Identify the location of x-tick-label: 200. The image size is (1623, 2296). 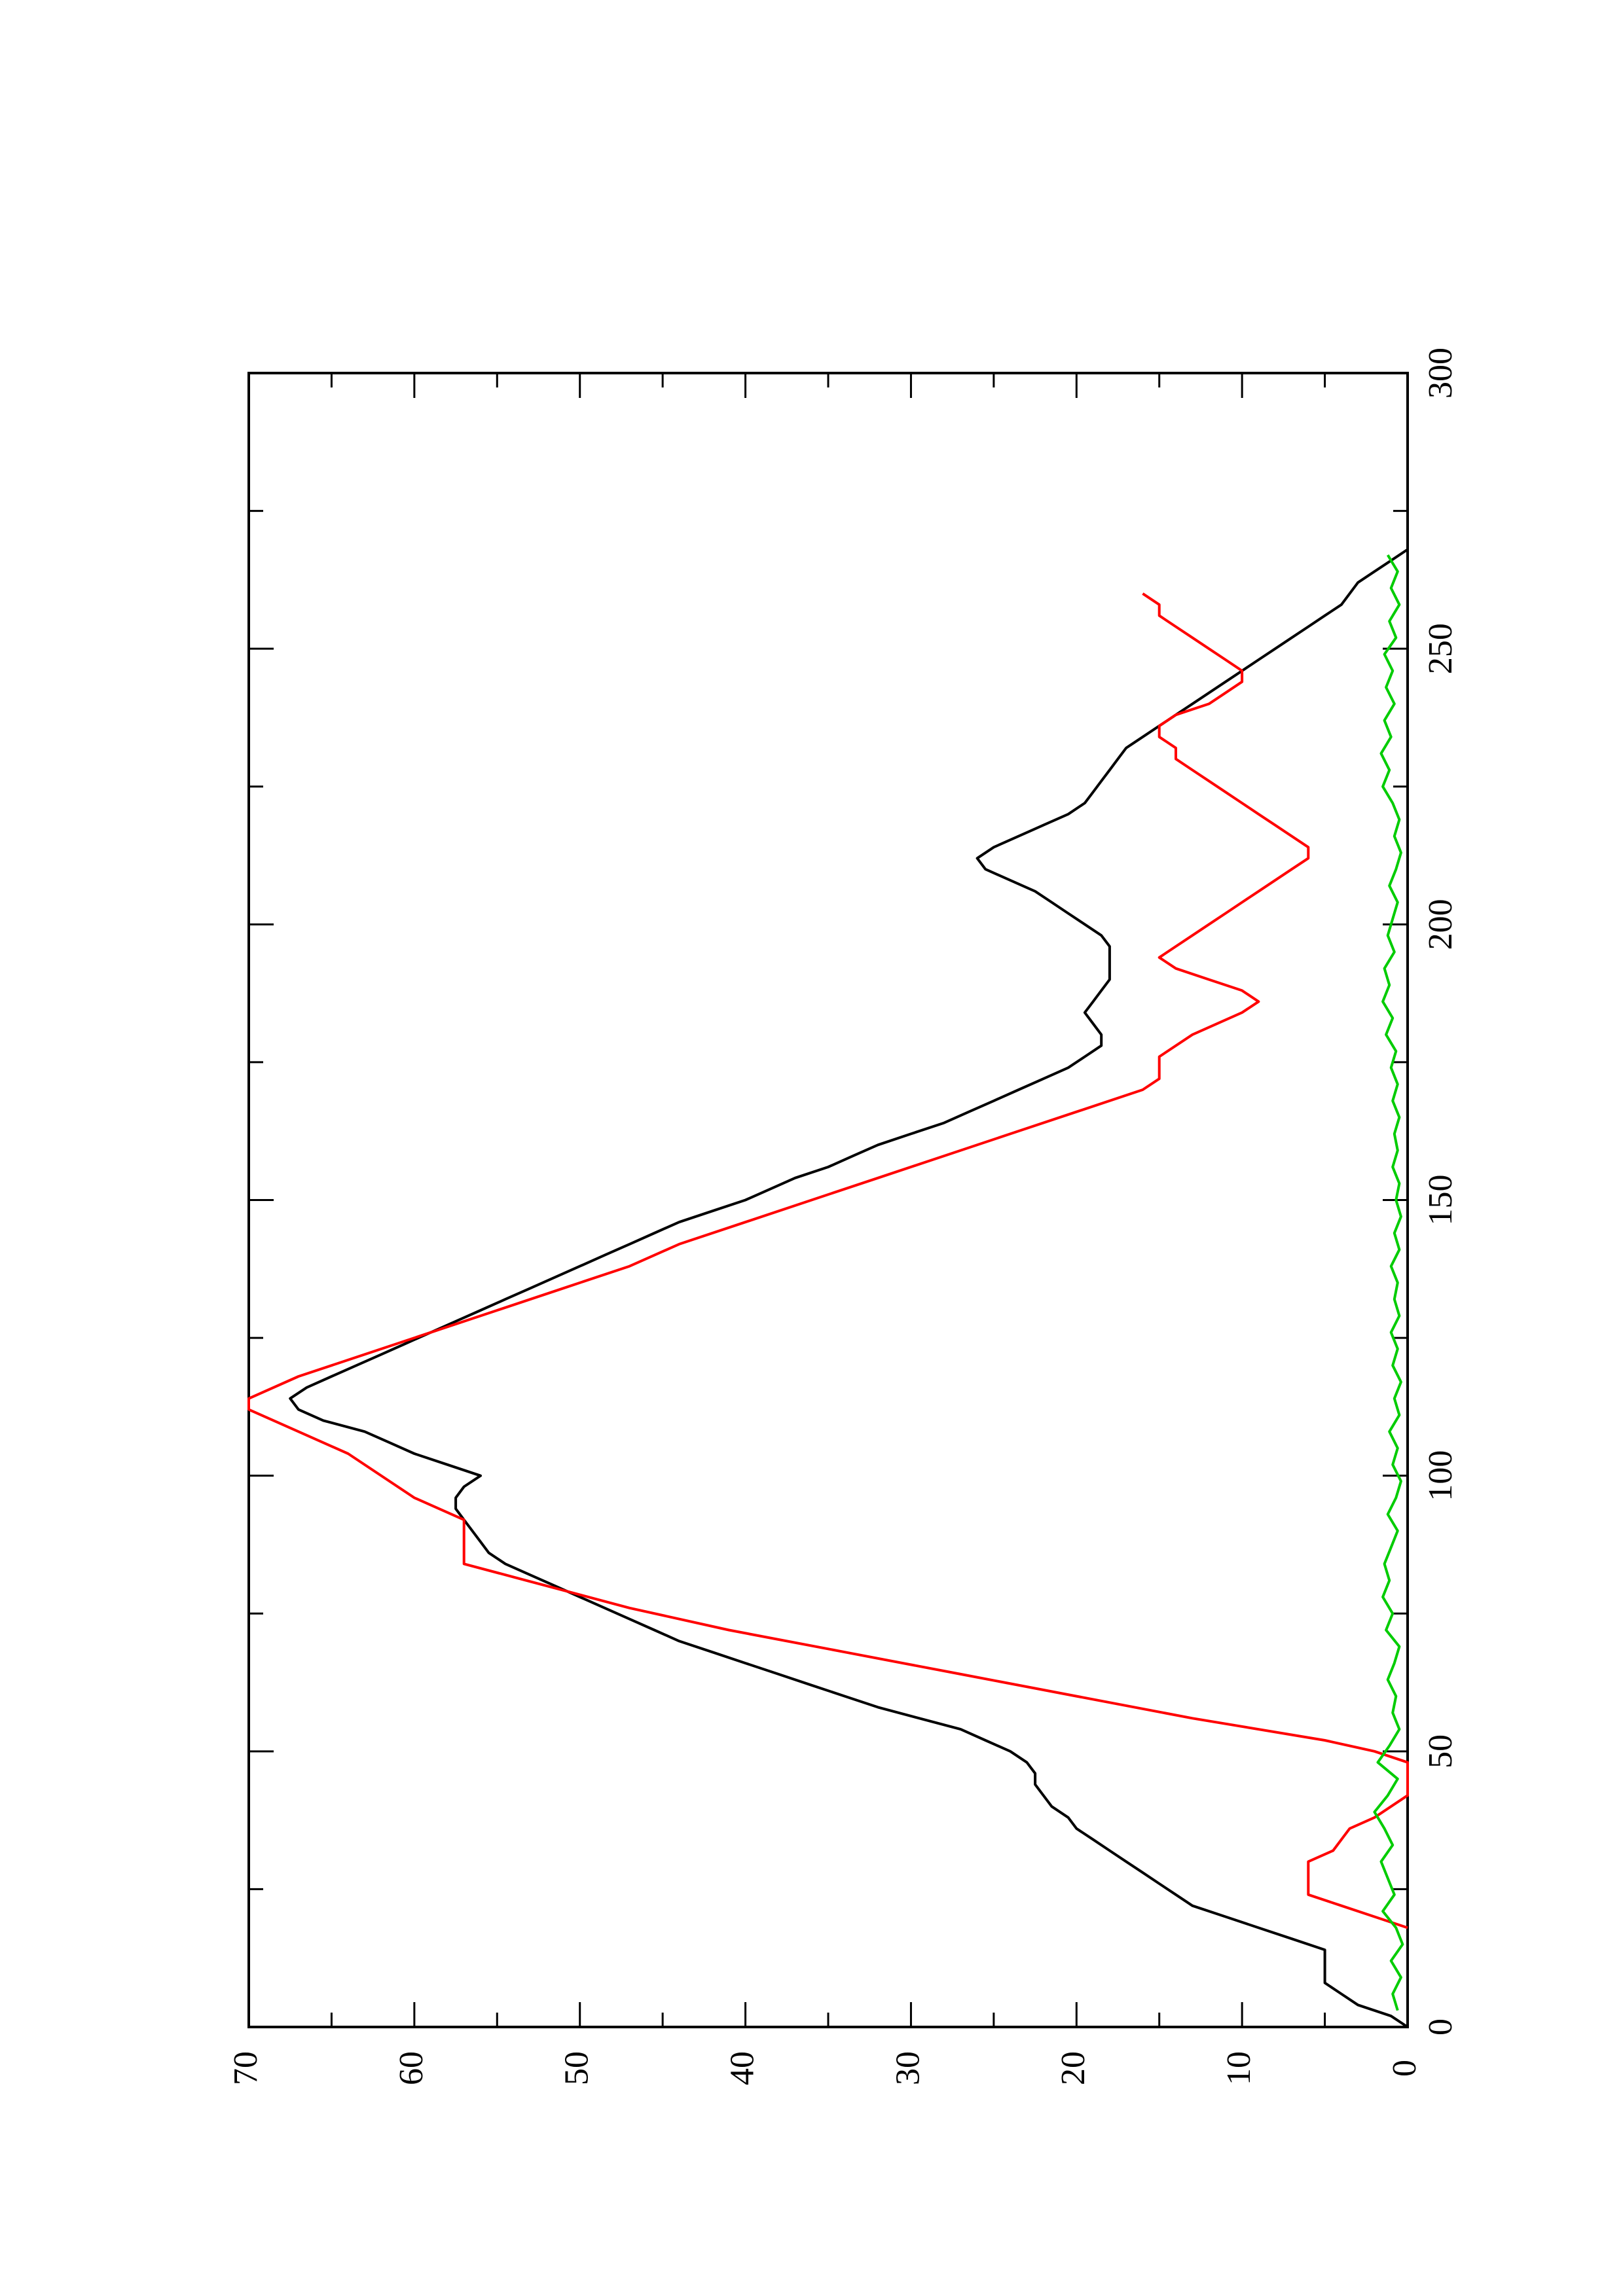
(1440, 924).